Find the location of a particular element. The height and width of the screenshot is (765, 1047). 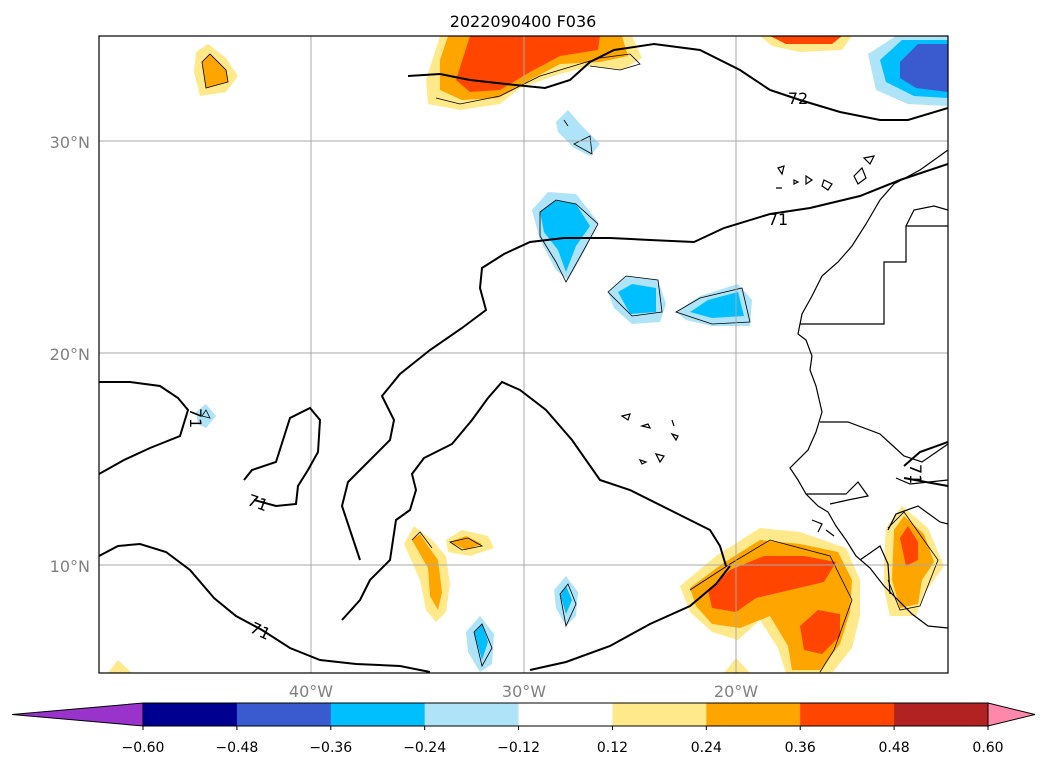

negative-anomaly-22n-a-core is located at coordinates (637, 299).